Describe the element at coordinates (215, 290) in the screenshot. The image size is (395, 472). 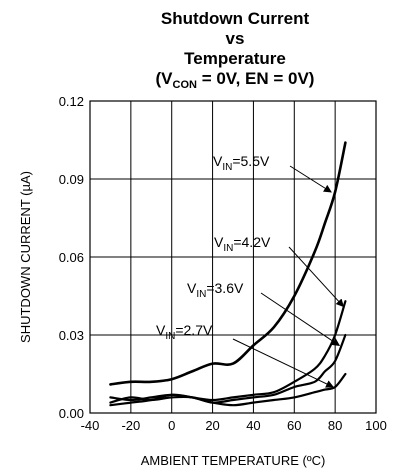
I see `annotation-3-6v-label: VIN=3.6V` at that location.